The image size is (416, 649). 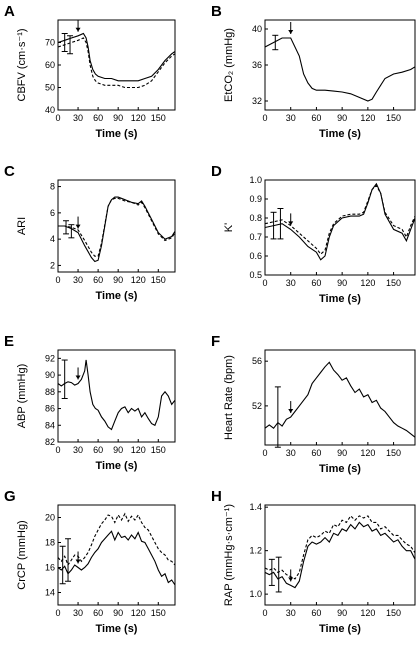 I want to click on y-tick-label: 0.6, so click(x=255, y=256).